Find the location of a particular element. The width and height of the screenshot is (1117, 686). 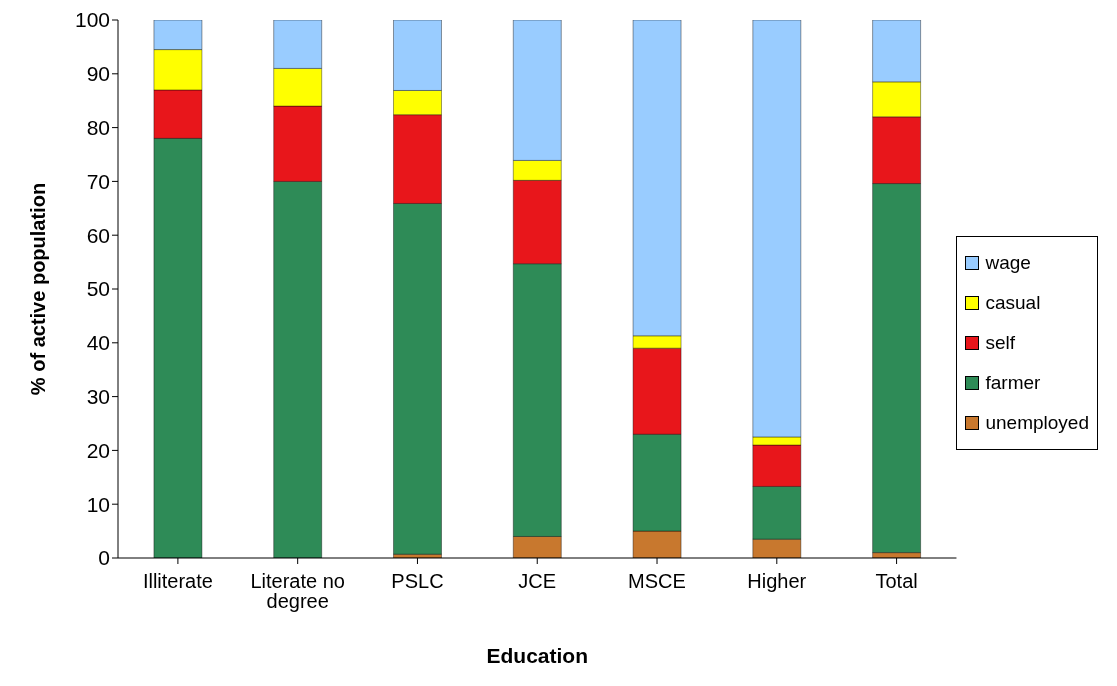

y-axis-title: % of active population is located at coordinates (38, 289).